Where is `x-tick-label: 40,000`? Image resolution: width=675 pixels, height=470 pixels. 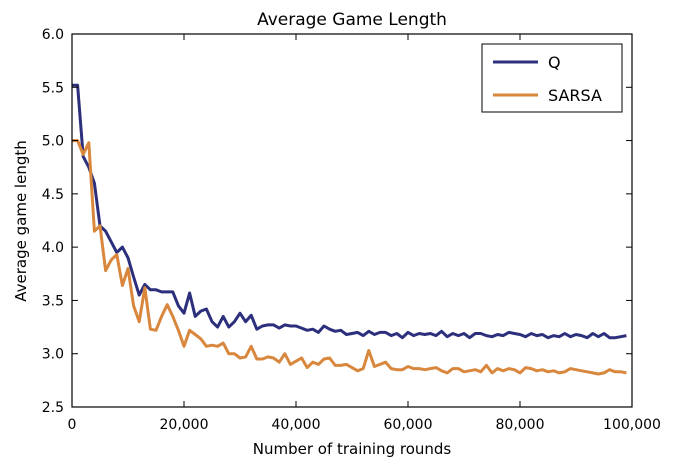 x-tick-label: 40,000 is located at coordinates (296, 425).